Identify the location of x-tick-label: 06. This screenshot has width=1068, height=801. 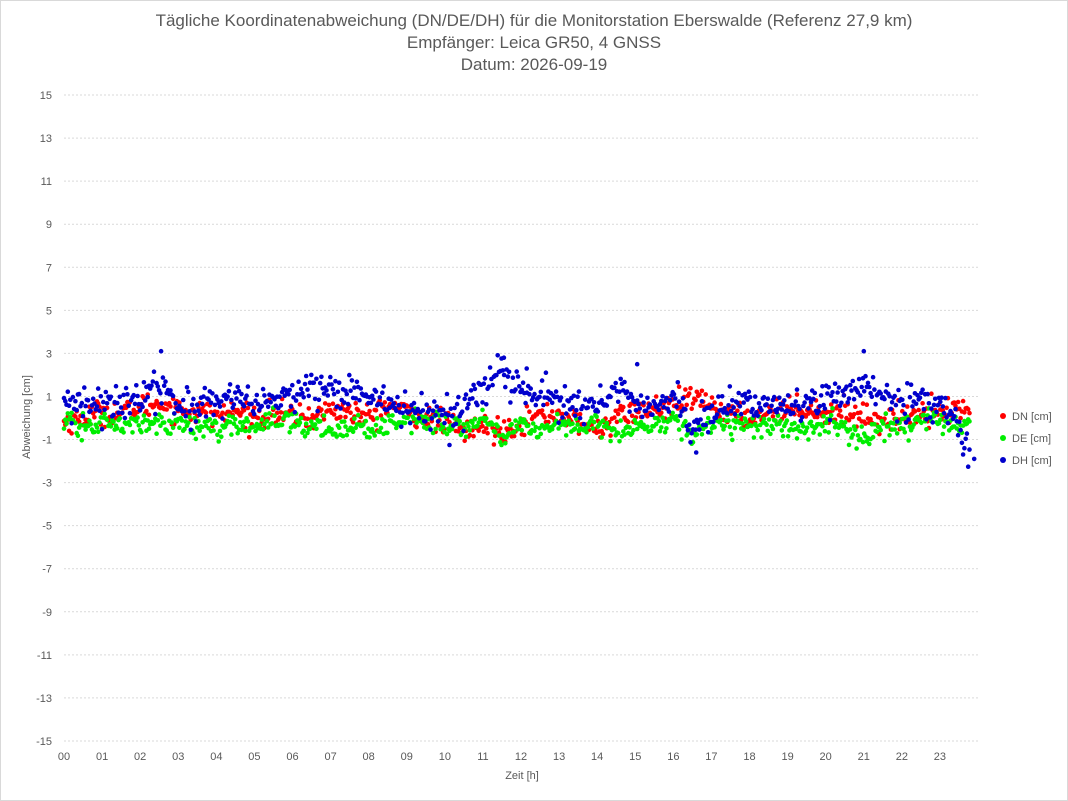
(292, 757).